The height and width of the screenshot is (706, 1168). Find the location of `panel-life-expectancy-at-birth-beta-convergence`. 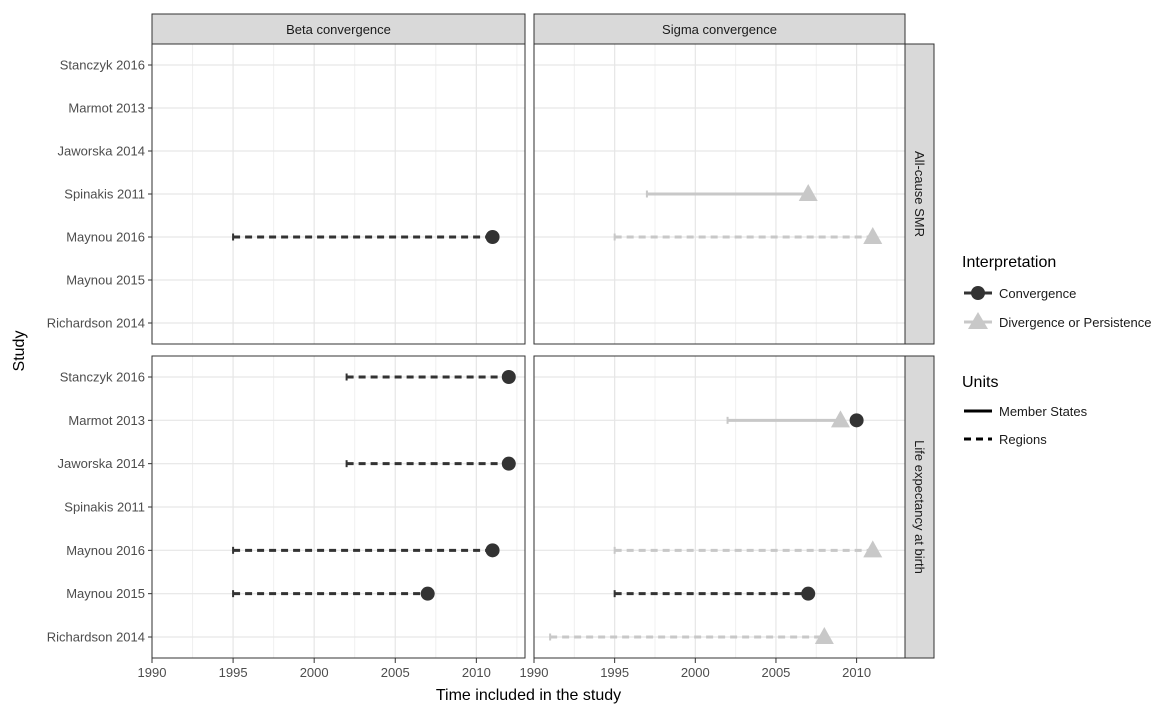

panel-life-expectancy-at-birth-beta-convergence is located at coordinates (338, 507).